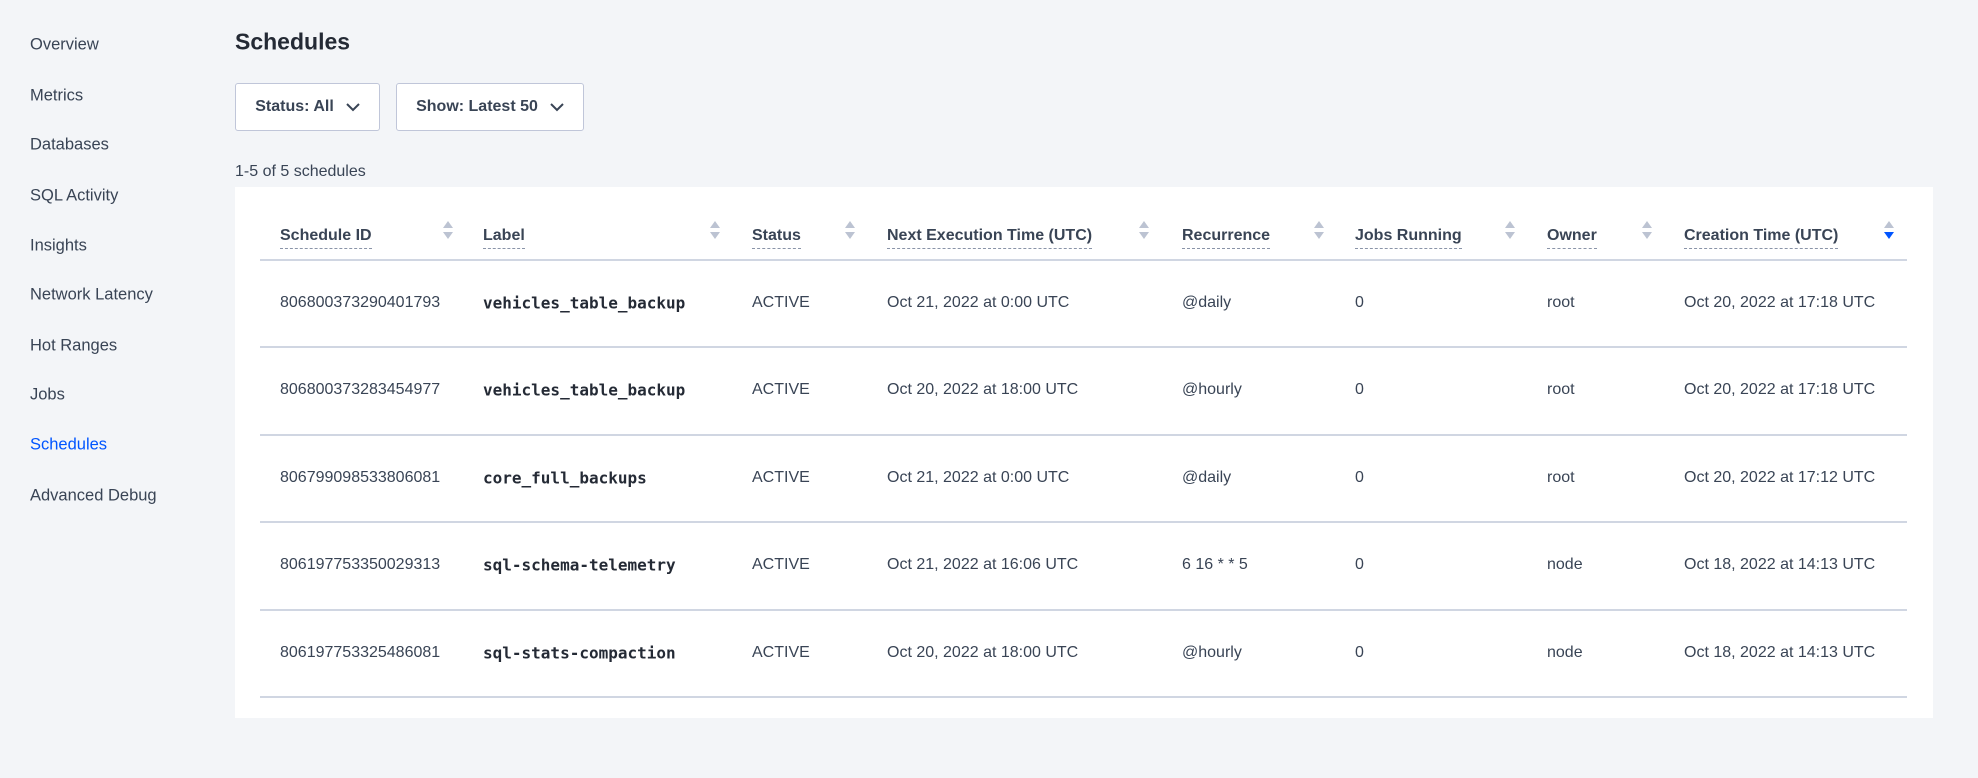  What do you see at coordinates (293, 41) in the screenshot?
I see `page-title: Schedules` at bounding box center [293, 41].